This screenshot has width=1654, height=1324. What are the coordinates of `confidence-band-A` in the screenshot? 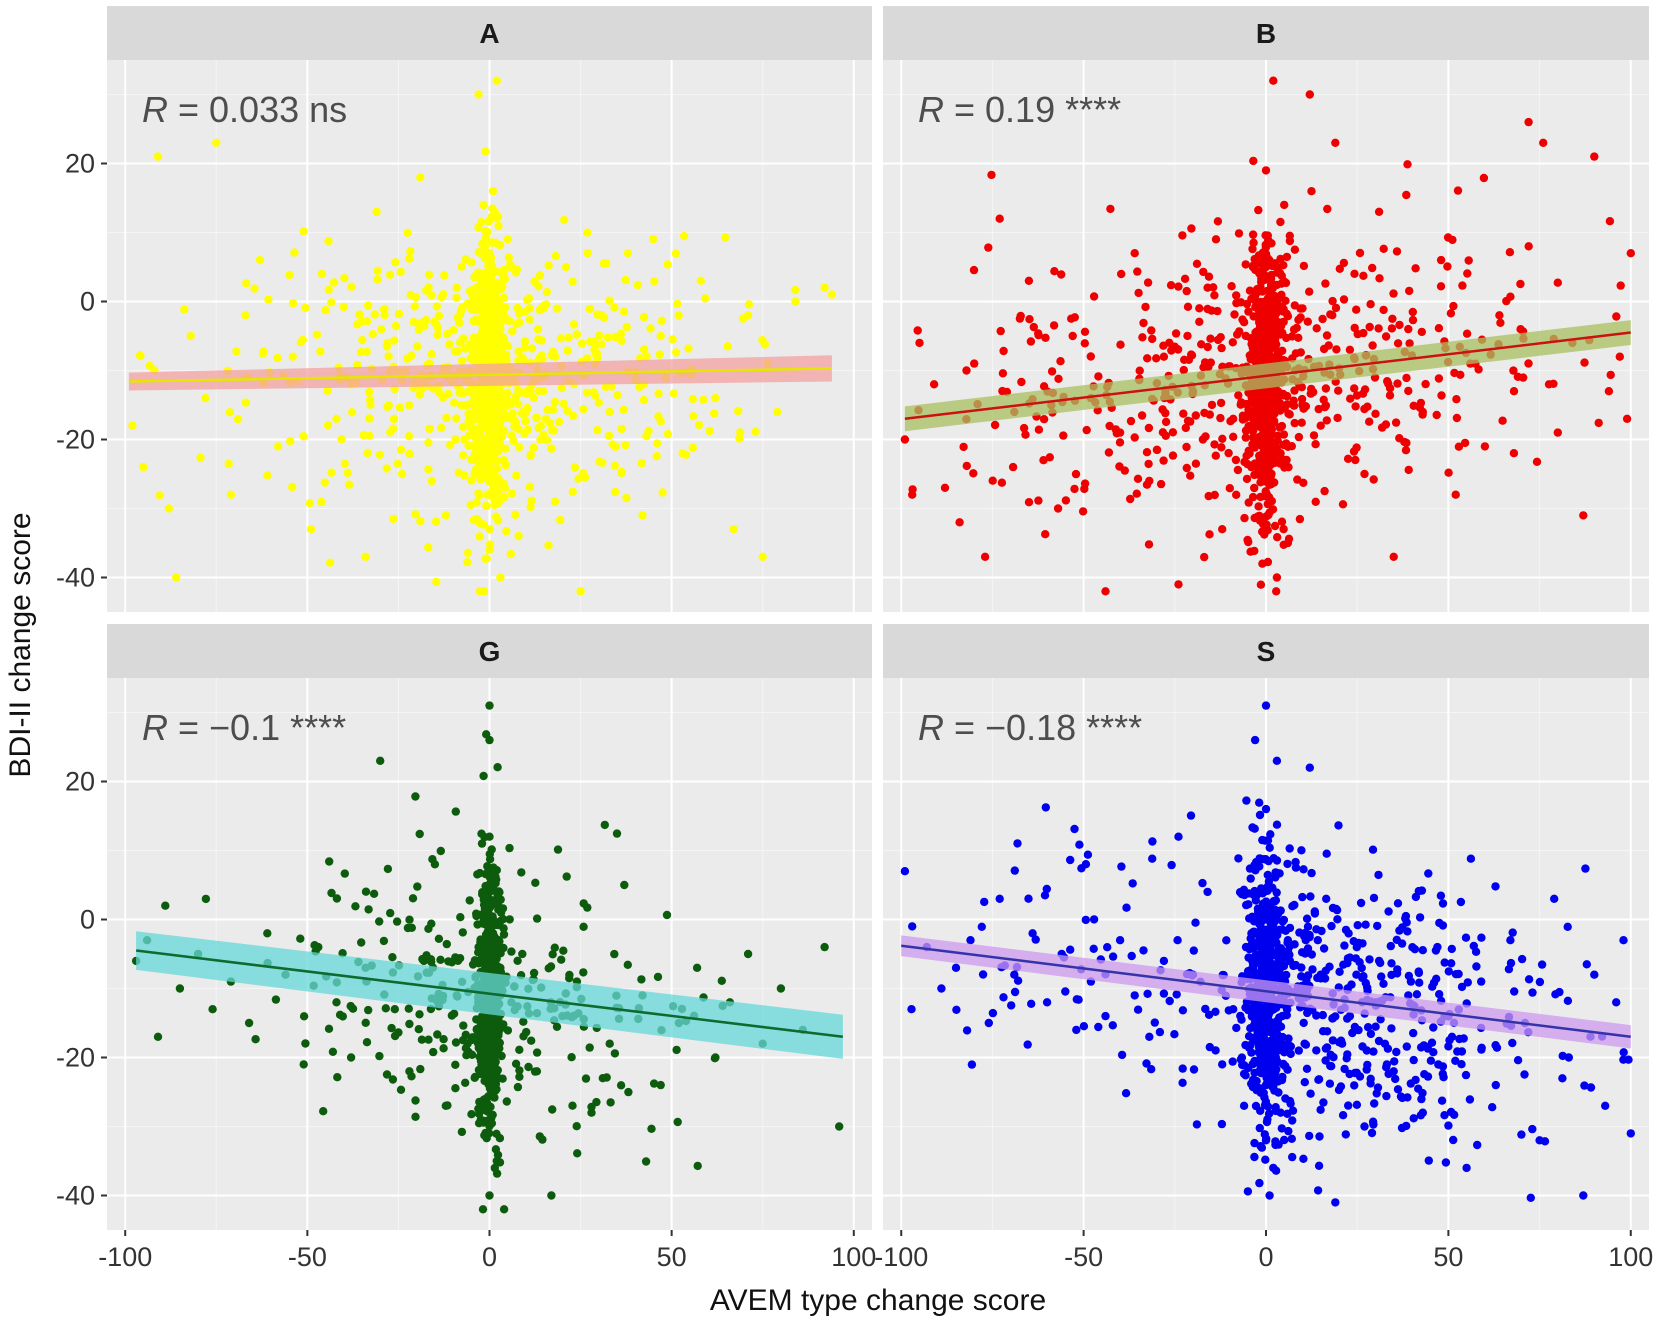 It's located at (480, 373).